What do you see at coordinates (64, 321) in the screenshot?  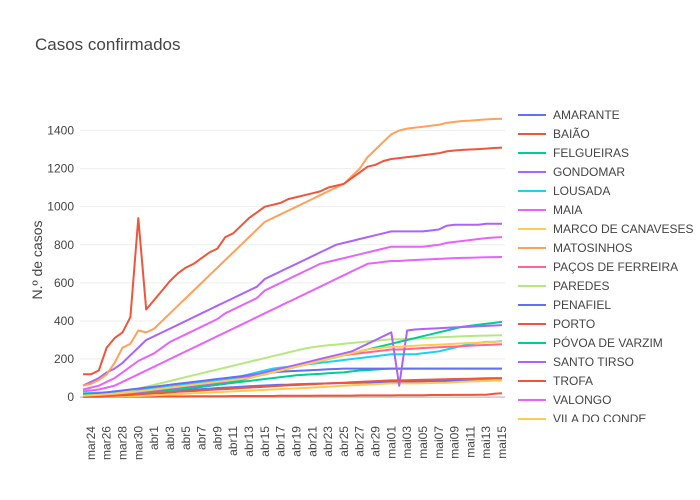 I see `y-tick-label: 400` at bounding box center [64, 321].